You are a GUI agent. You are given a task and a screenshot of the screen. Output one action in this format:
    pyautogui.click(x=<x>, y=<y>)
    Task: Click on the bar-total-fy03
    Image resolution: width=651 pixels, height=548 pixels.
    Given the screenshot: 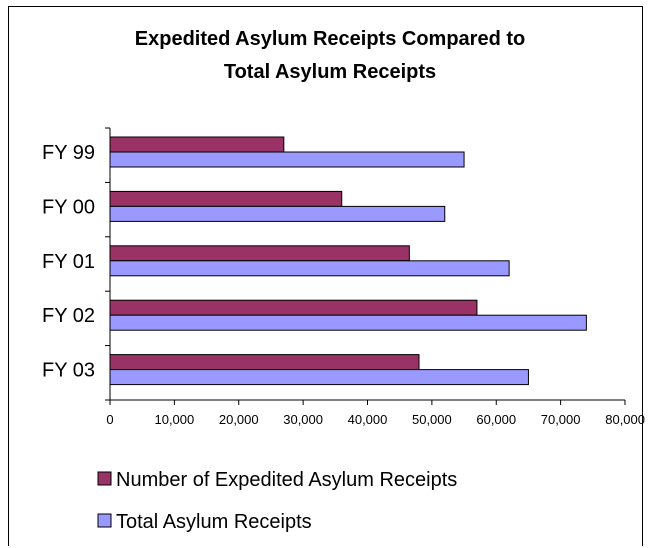 What is the action you would take?
    pyautogui.click(x=319, y=377)
    